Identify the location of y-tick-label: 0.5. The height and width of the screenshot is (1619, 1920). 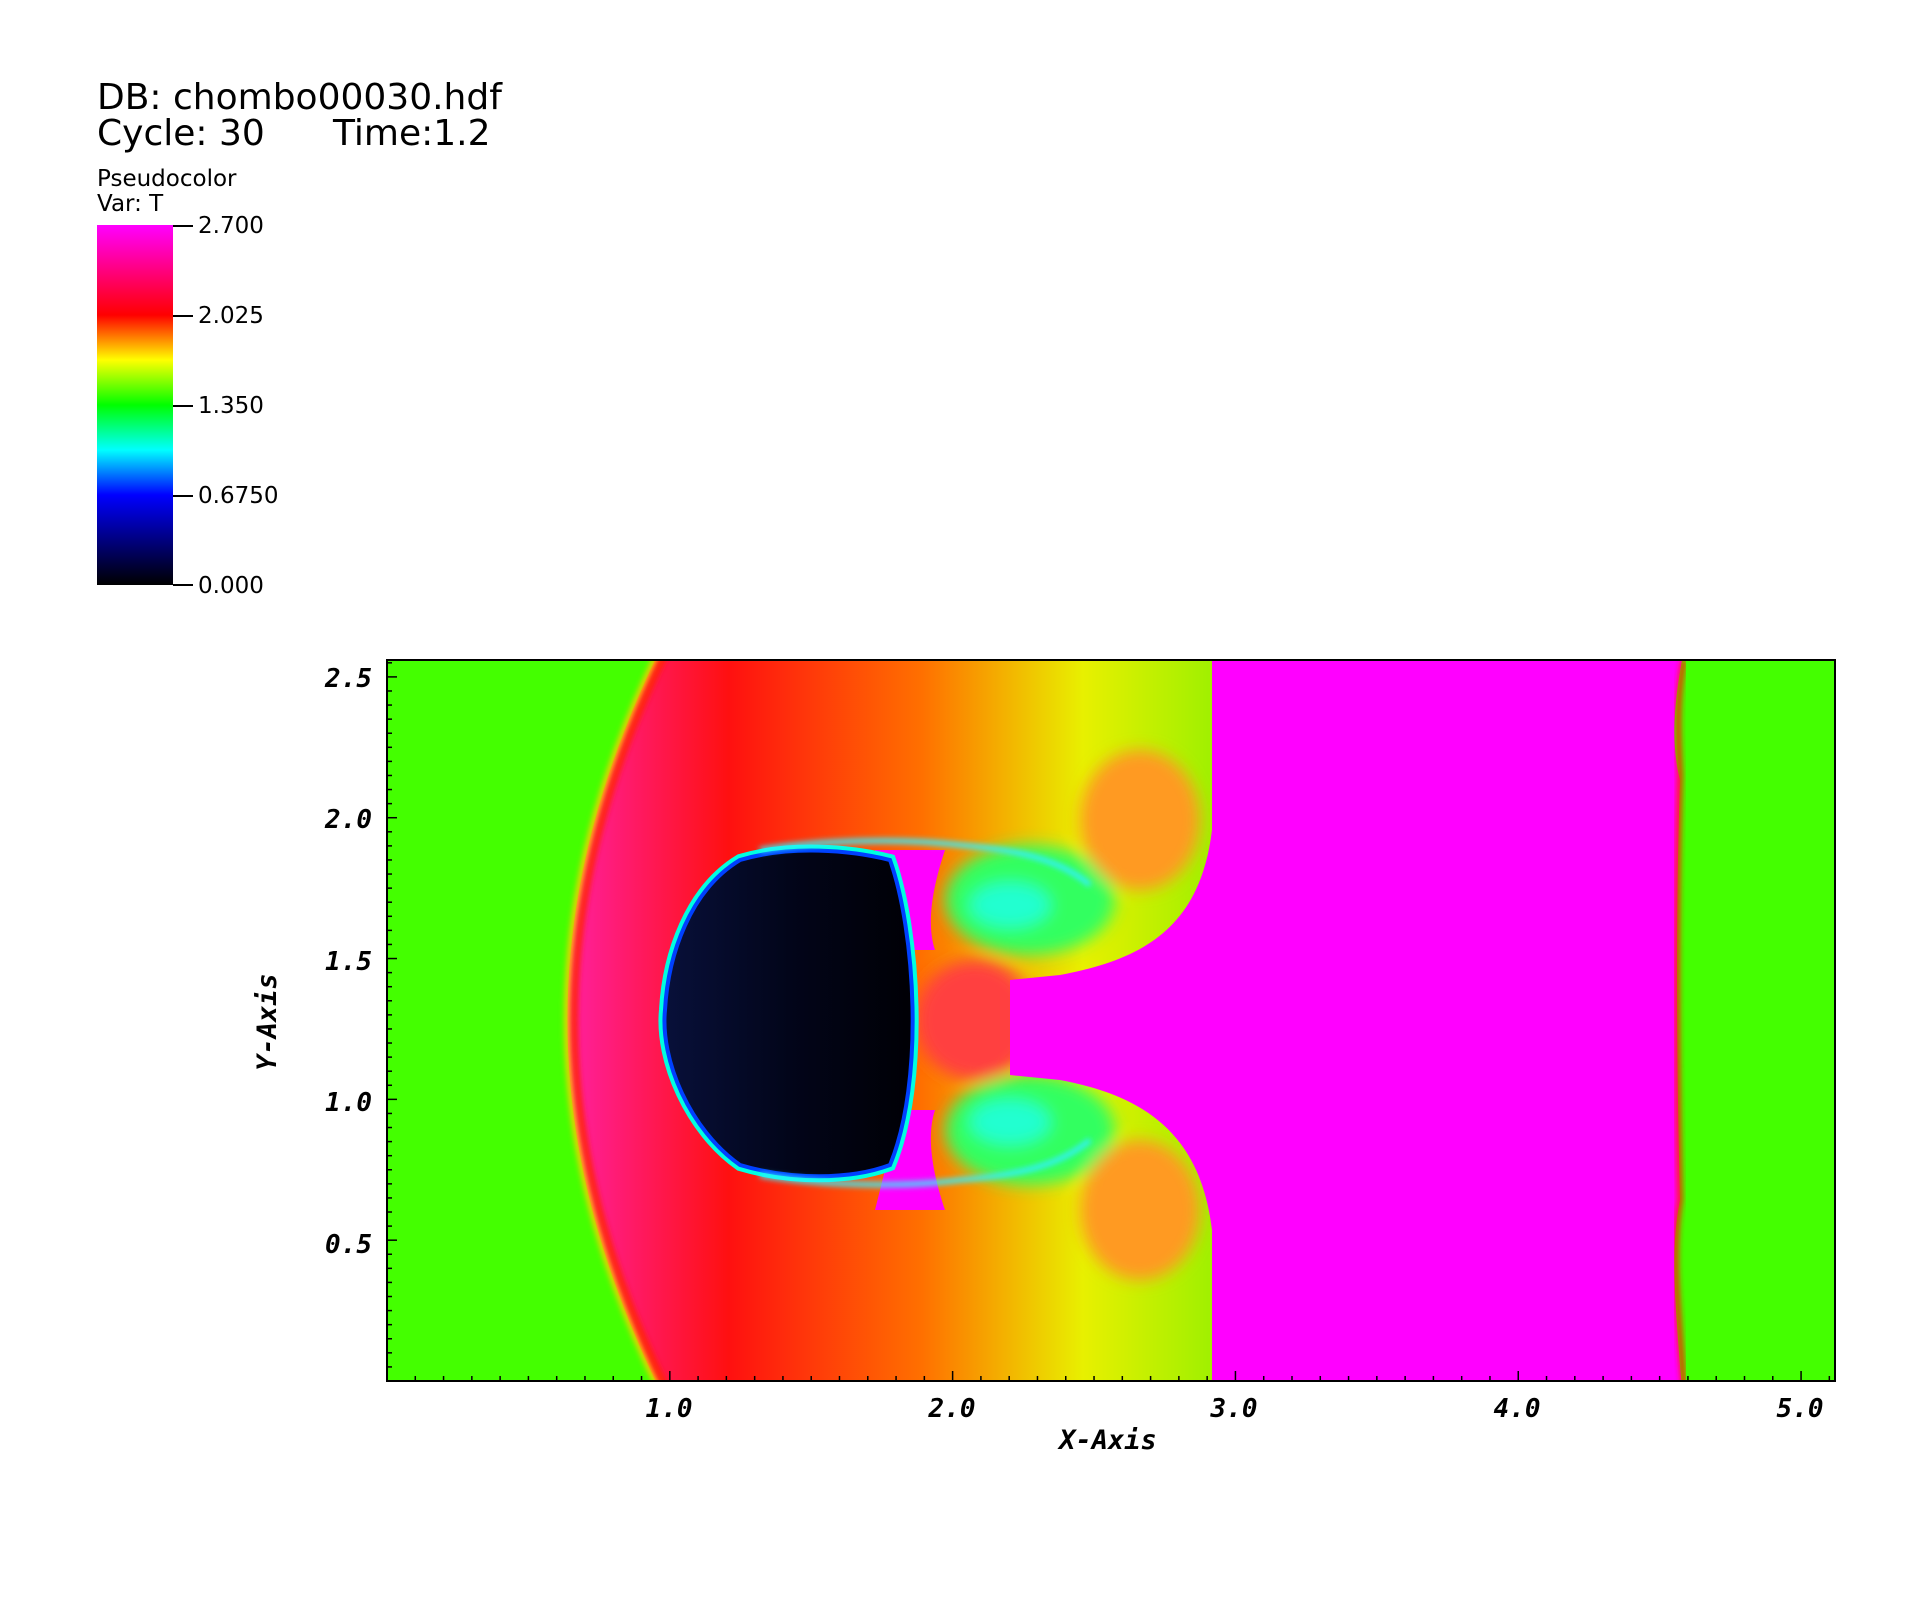
(348, 1245).